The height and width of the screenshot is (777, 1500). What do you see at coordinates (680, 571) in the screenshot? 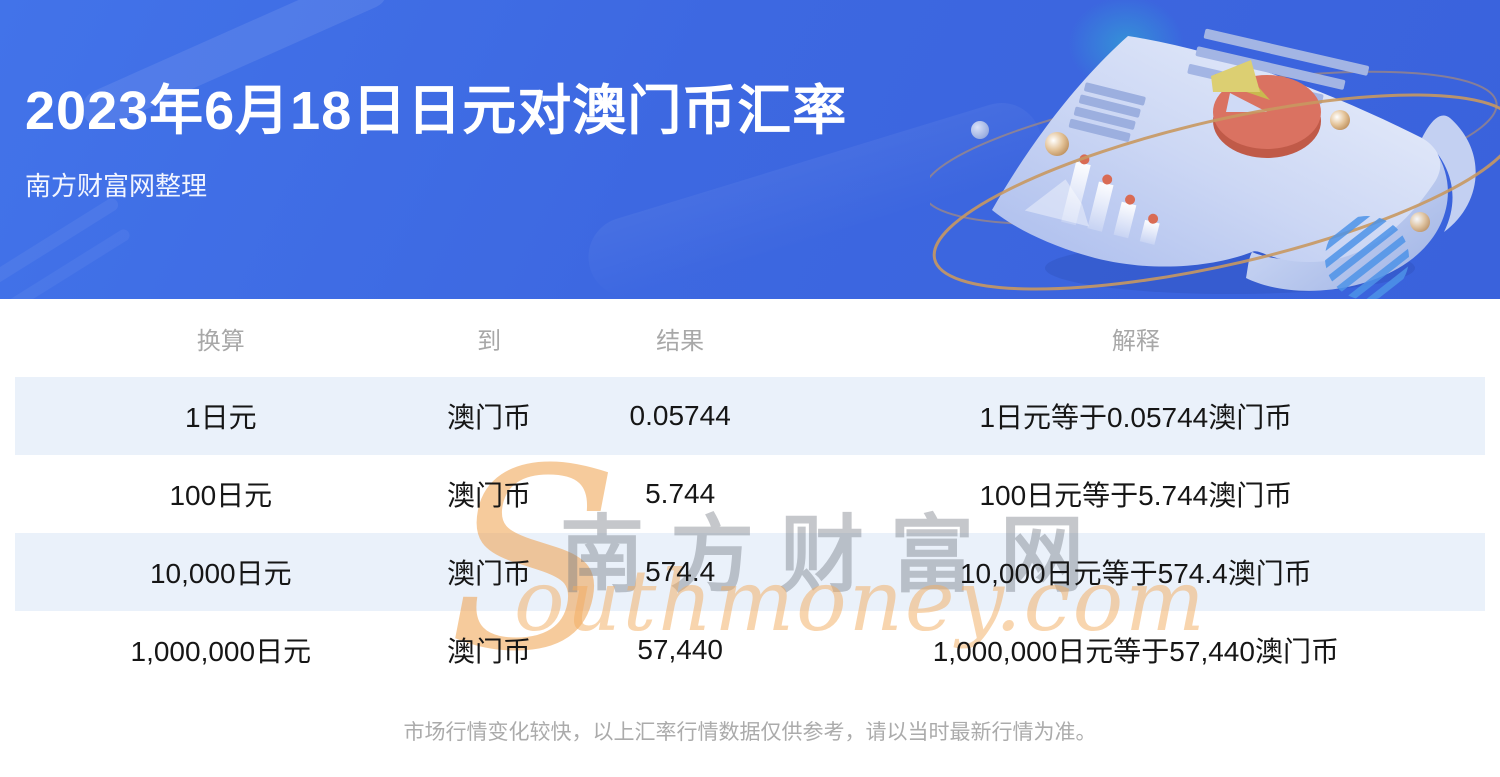
I see `cell-result: 574.4` at bounding box center [680, 571].